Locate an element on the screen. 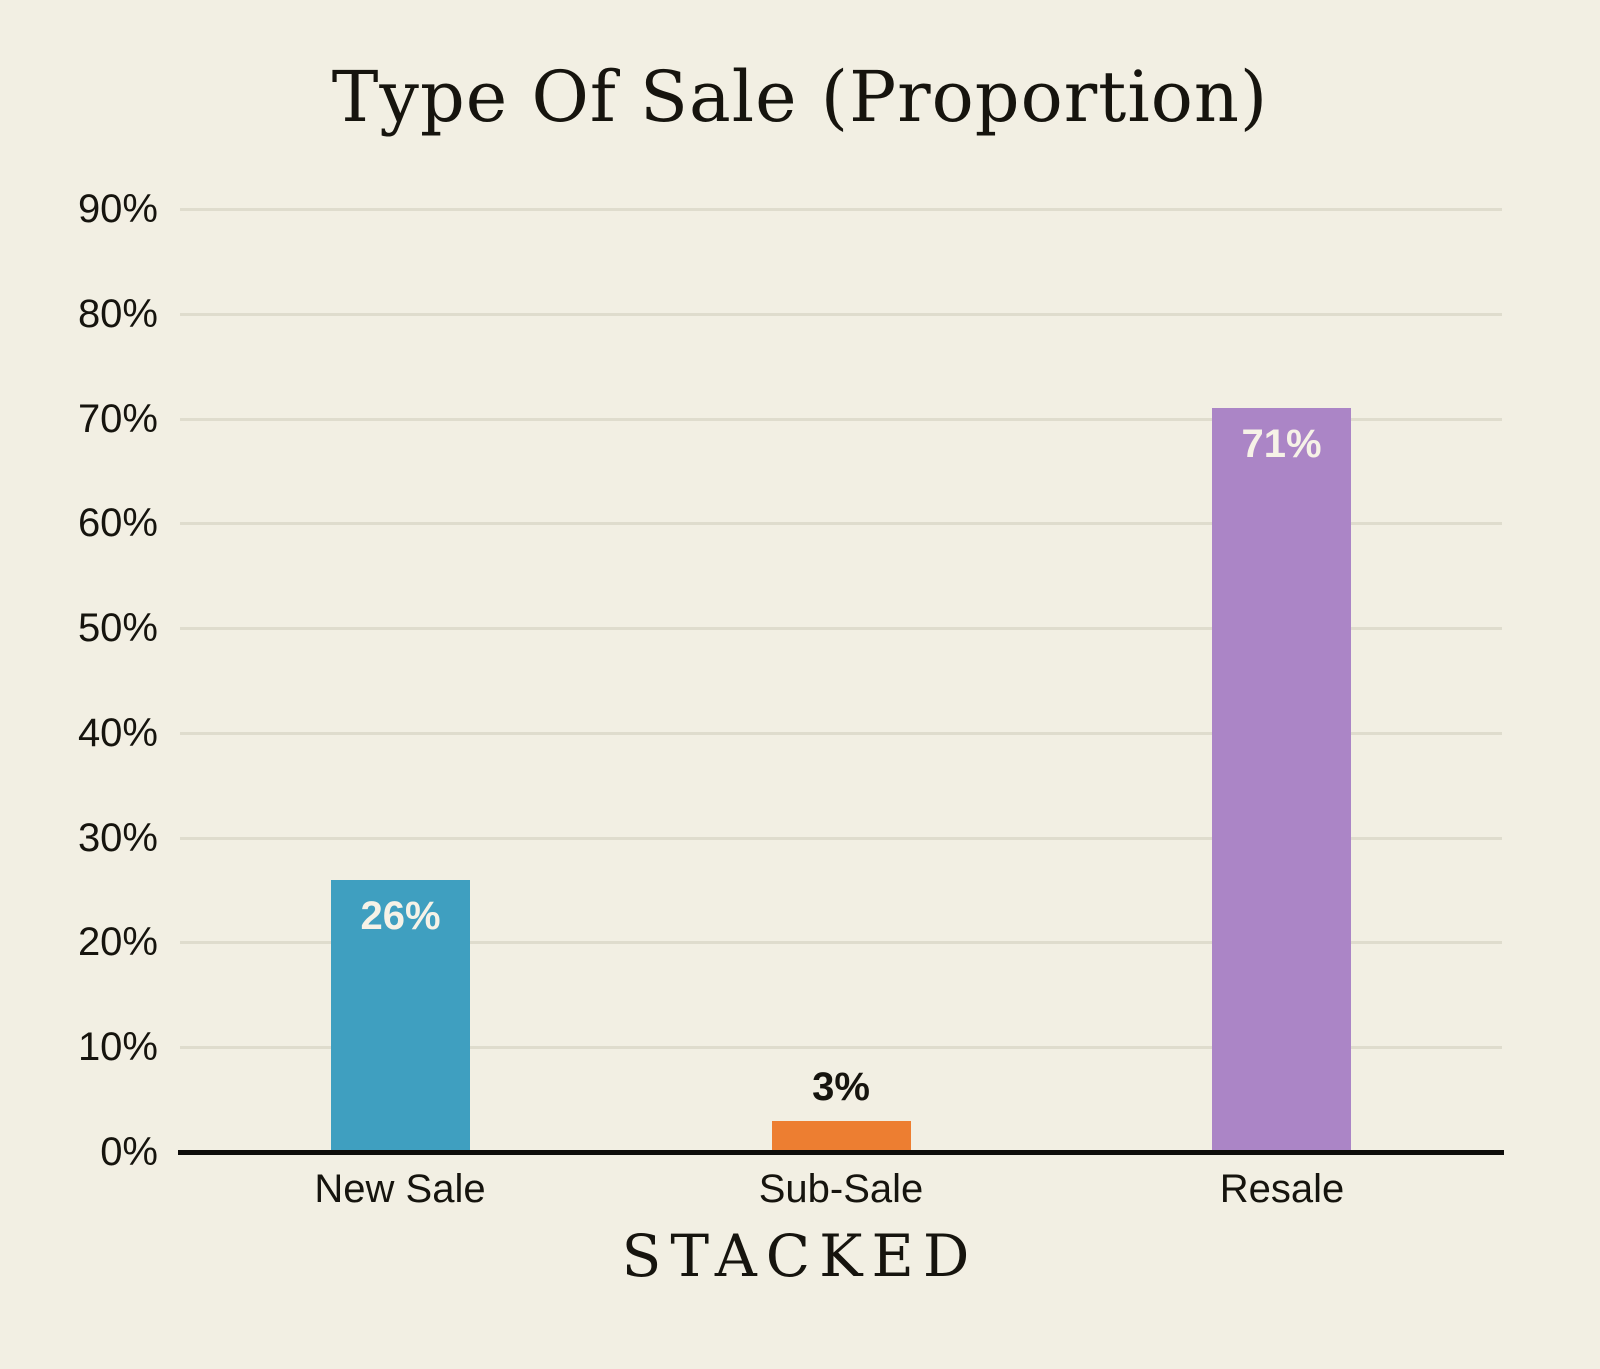 Image resolution: width=1600 pixels, height=1369 pixels. x-axis-line is located at coordinates (841, 1152).